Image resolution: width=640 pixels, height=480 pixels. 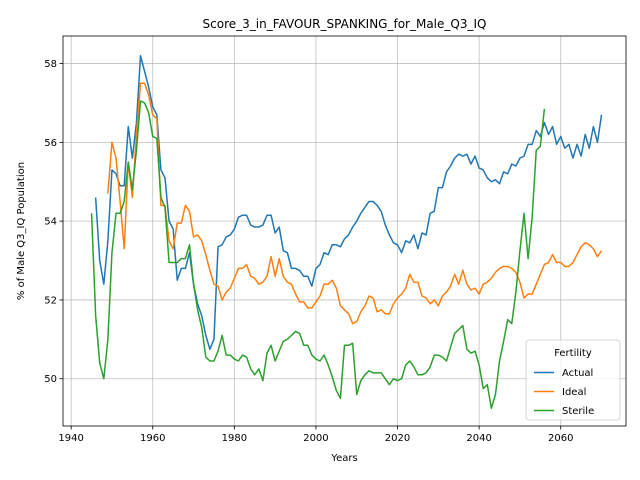 I want to click on legend-label-actual: Actual, so click(x=577, y=373).